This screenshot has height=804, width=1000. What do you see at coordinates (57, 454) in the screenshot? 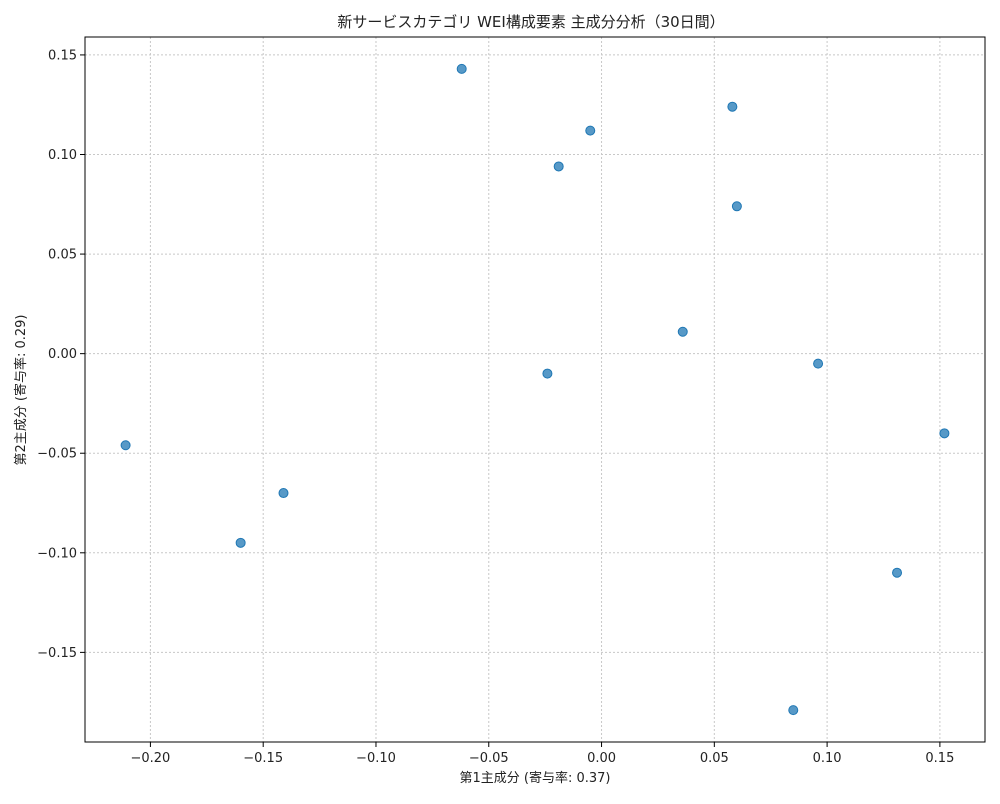
I see `y-tick-label: −0.05` at bounding box center [57, 454].